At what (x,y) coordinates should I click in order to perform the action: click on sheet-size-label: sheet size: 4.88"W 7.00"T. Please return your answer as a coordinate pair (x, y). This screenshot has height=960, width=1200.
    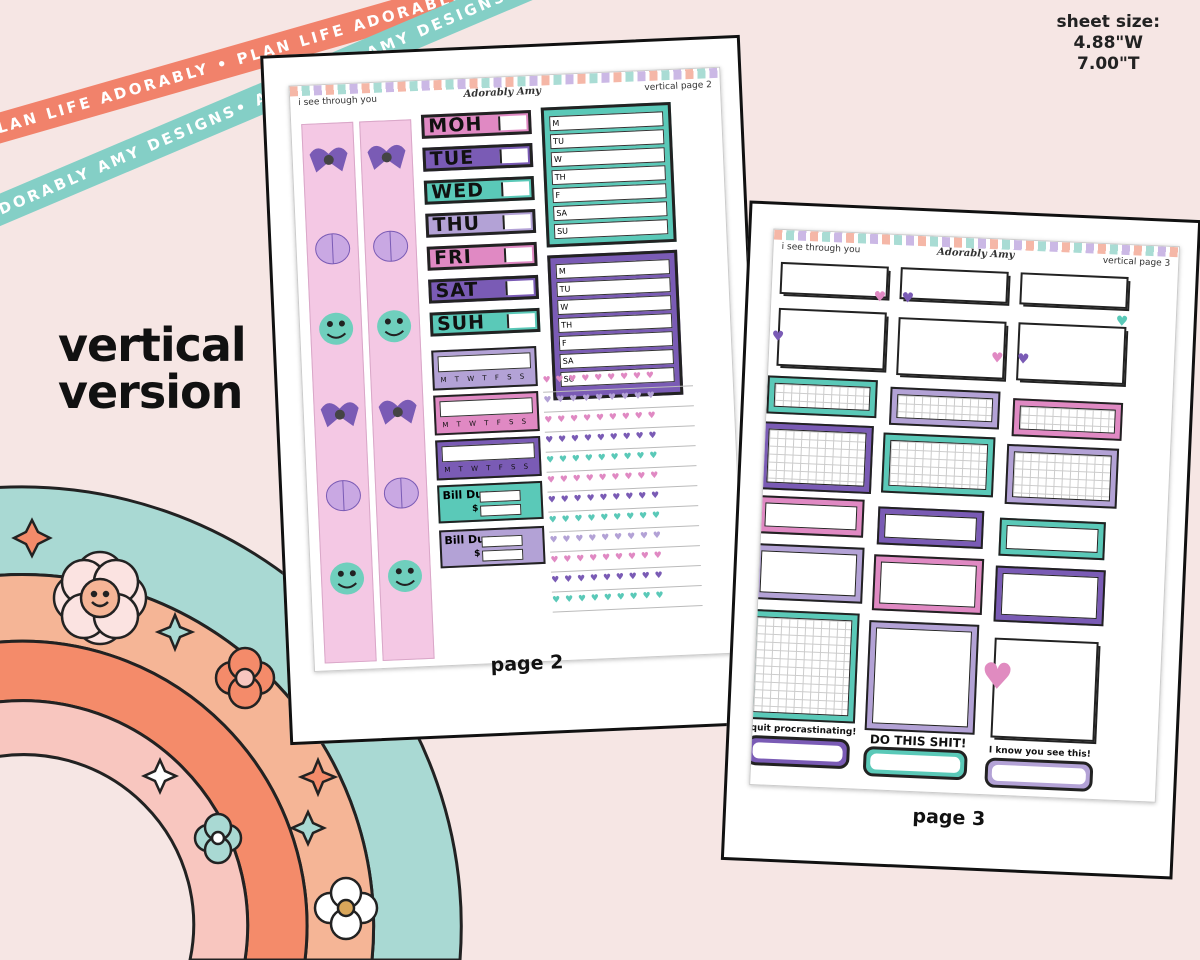
    Looking at the image, I should click on (1109, 43).